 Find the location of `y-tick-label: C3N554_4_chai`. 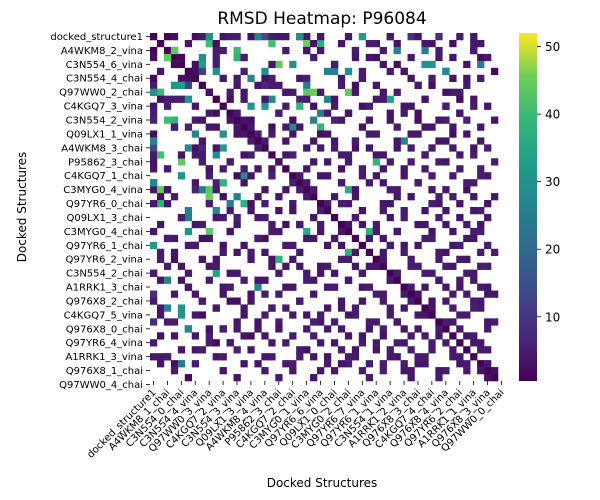

y-tick-label: C3N554_4_chai is located at coordinates (104, 79).